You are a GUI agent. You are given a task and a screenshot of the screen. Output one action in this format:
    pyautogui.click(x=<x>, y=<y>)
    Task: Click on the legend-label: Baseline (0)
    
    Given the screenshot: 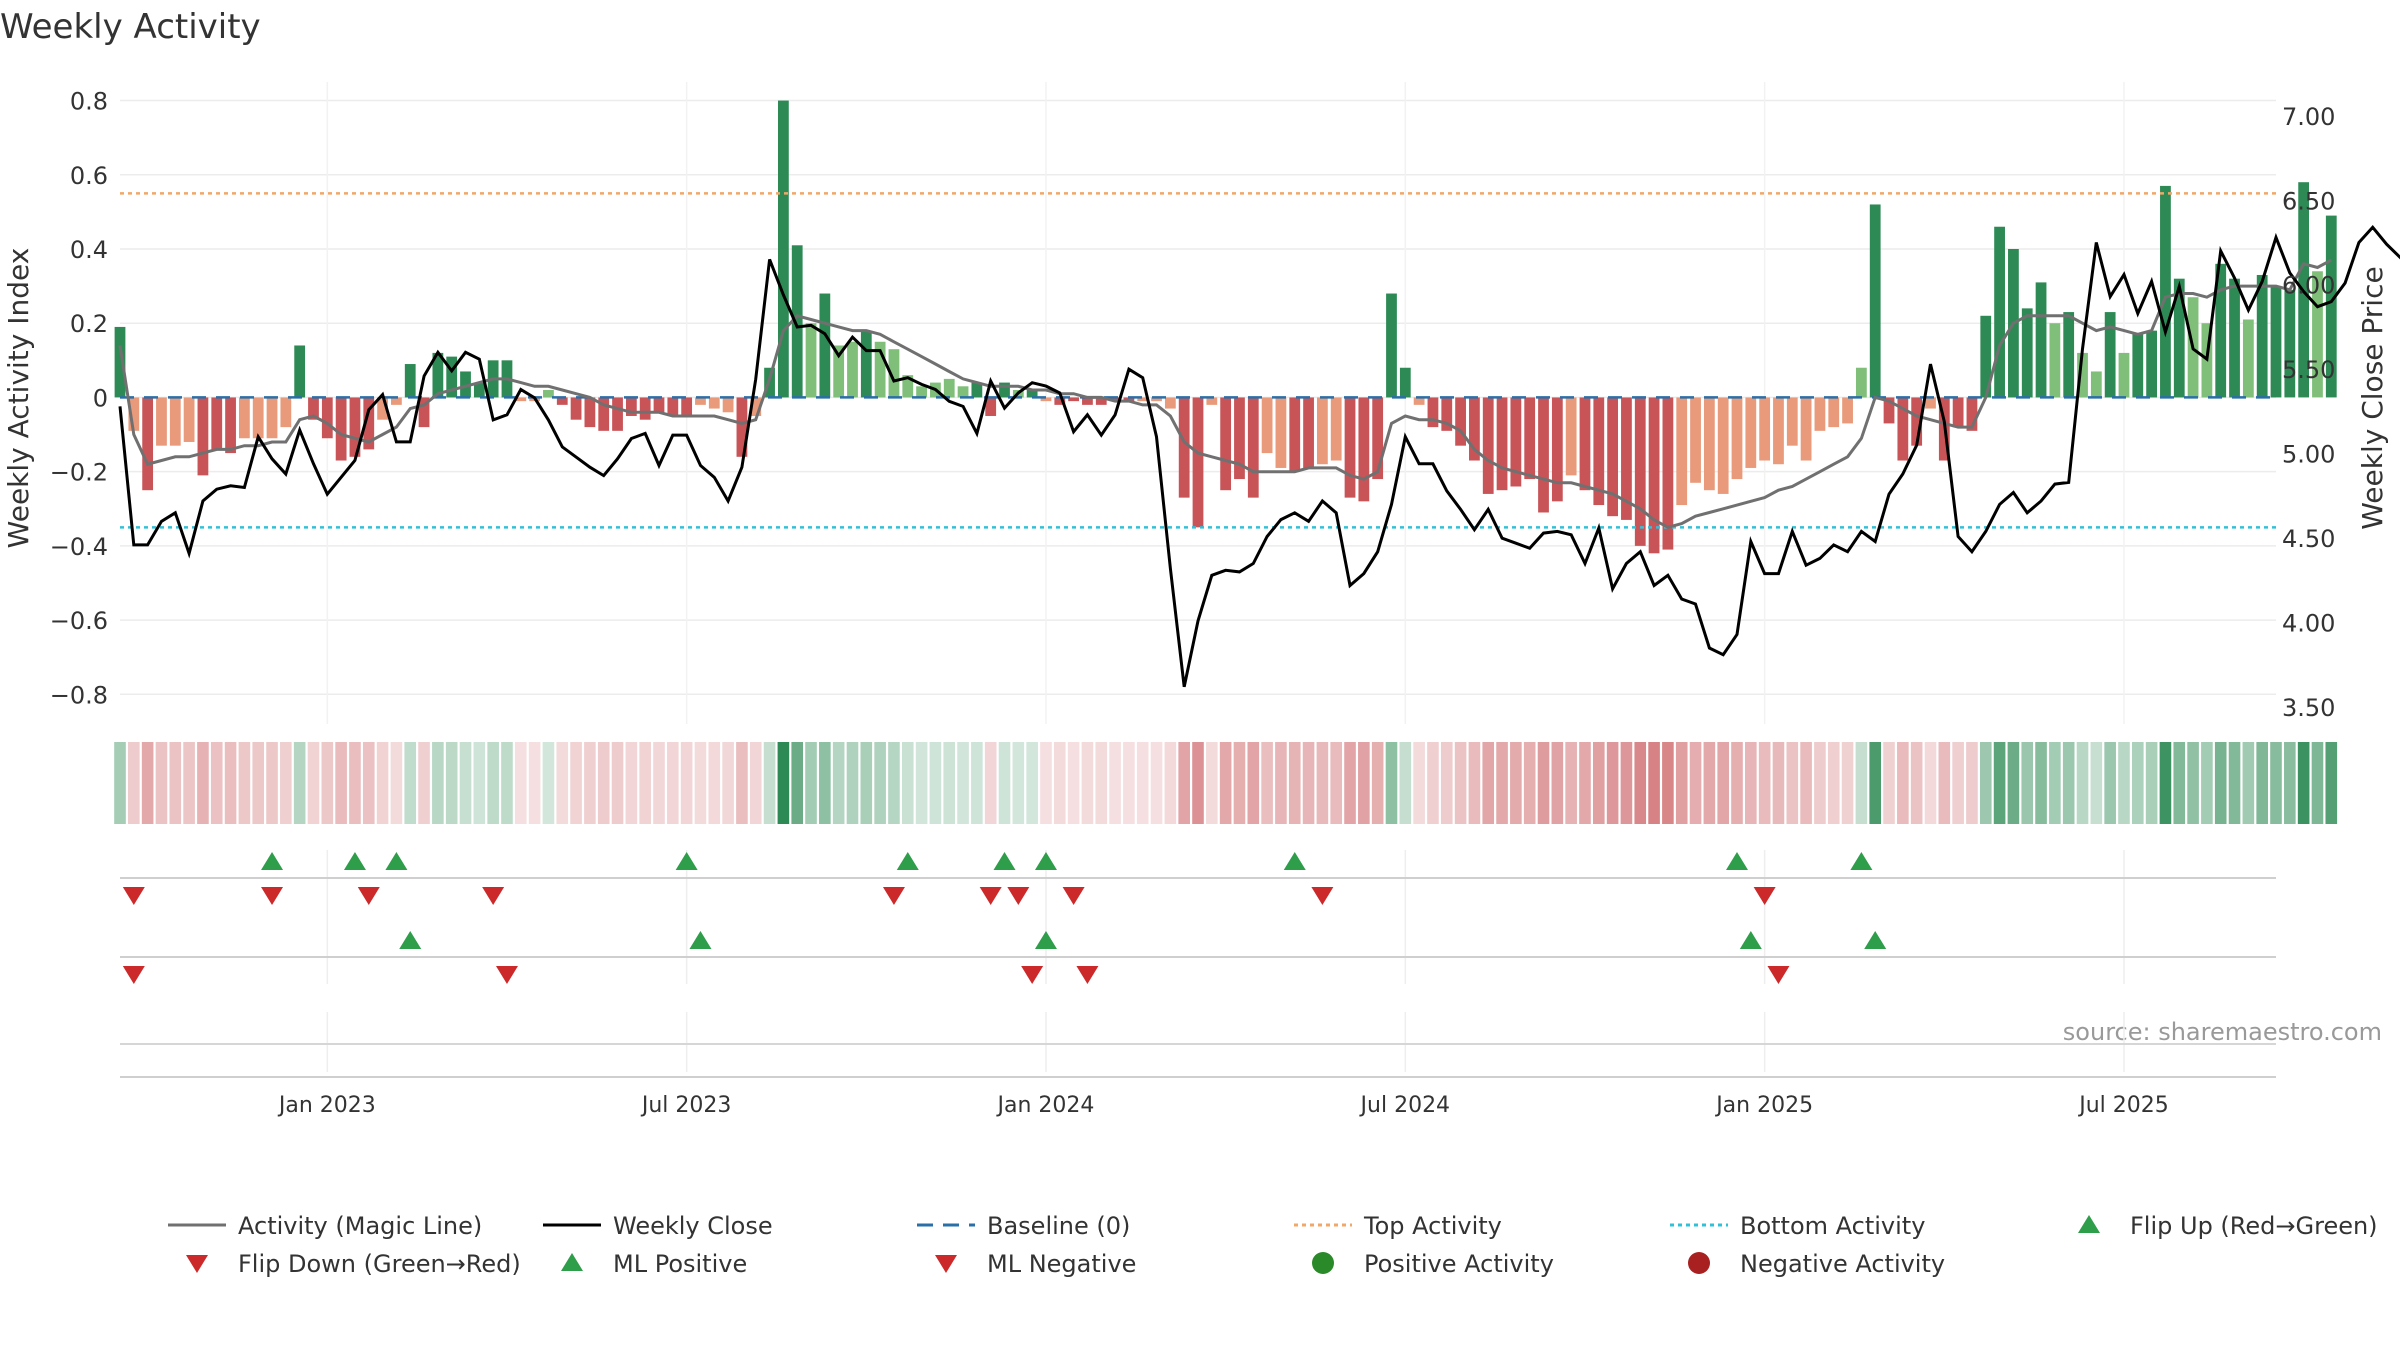 What is the action you would take?
    pyautogui.click(x=1058, y=1226)
    